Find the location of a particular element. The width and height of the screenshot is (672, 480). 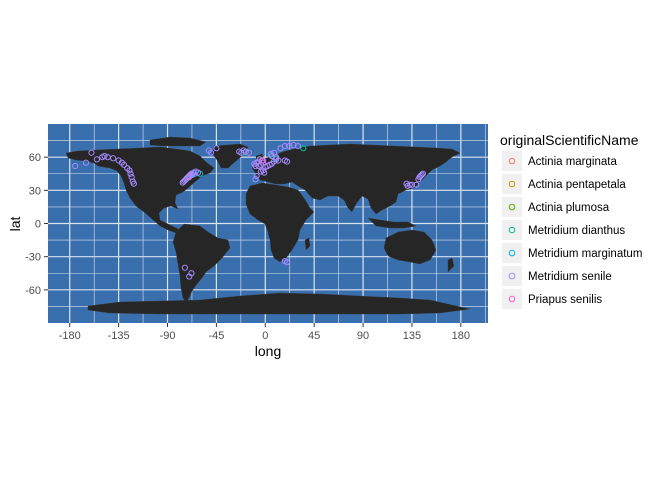

land-africa is located at coordinates (280, 222).